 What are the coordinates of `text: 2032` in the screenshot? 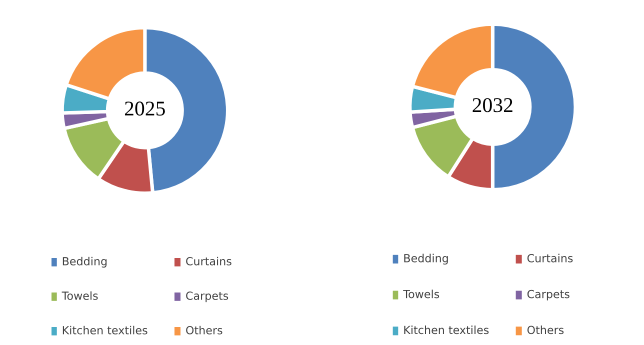 It's located at (492, 105).